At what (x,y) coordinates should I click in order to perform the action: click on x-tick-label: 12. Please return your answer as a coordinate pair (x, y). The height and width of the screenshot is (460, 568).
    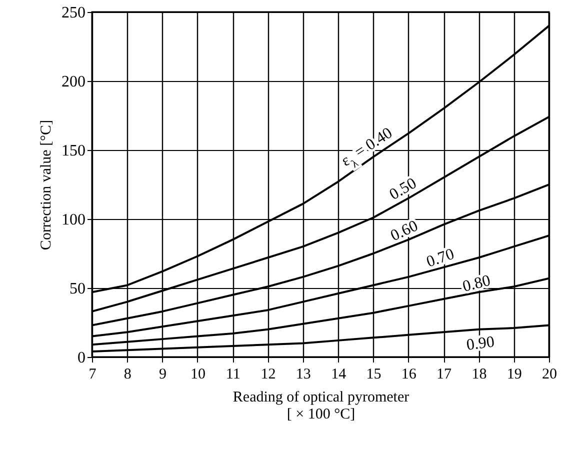
    Looking at the image, I should click on (268, 374).